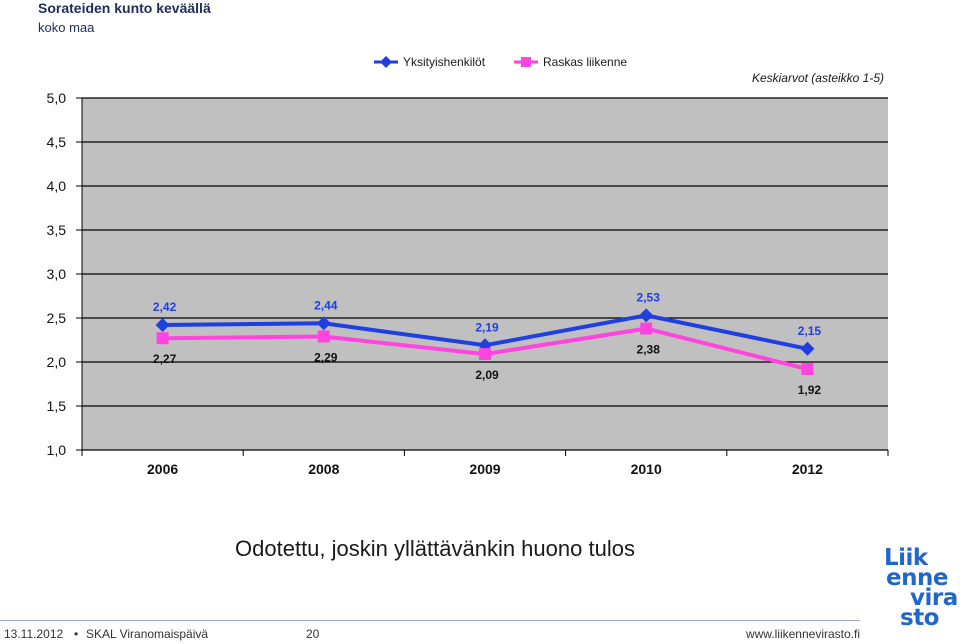 Image resolution: width=960 pixels, height=644 pixels. I want to click on x-tick-label: 2008, so click(323, 469).